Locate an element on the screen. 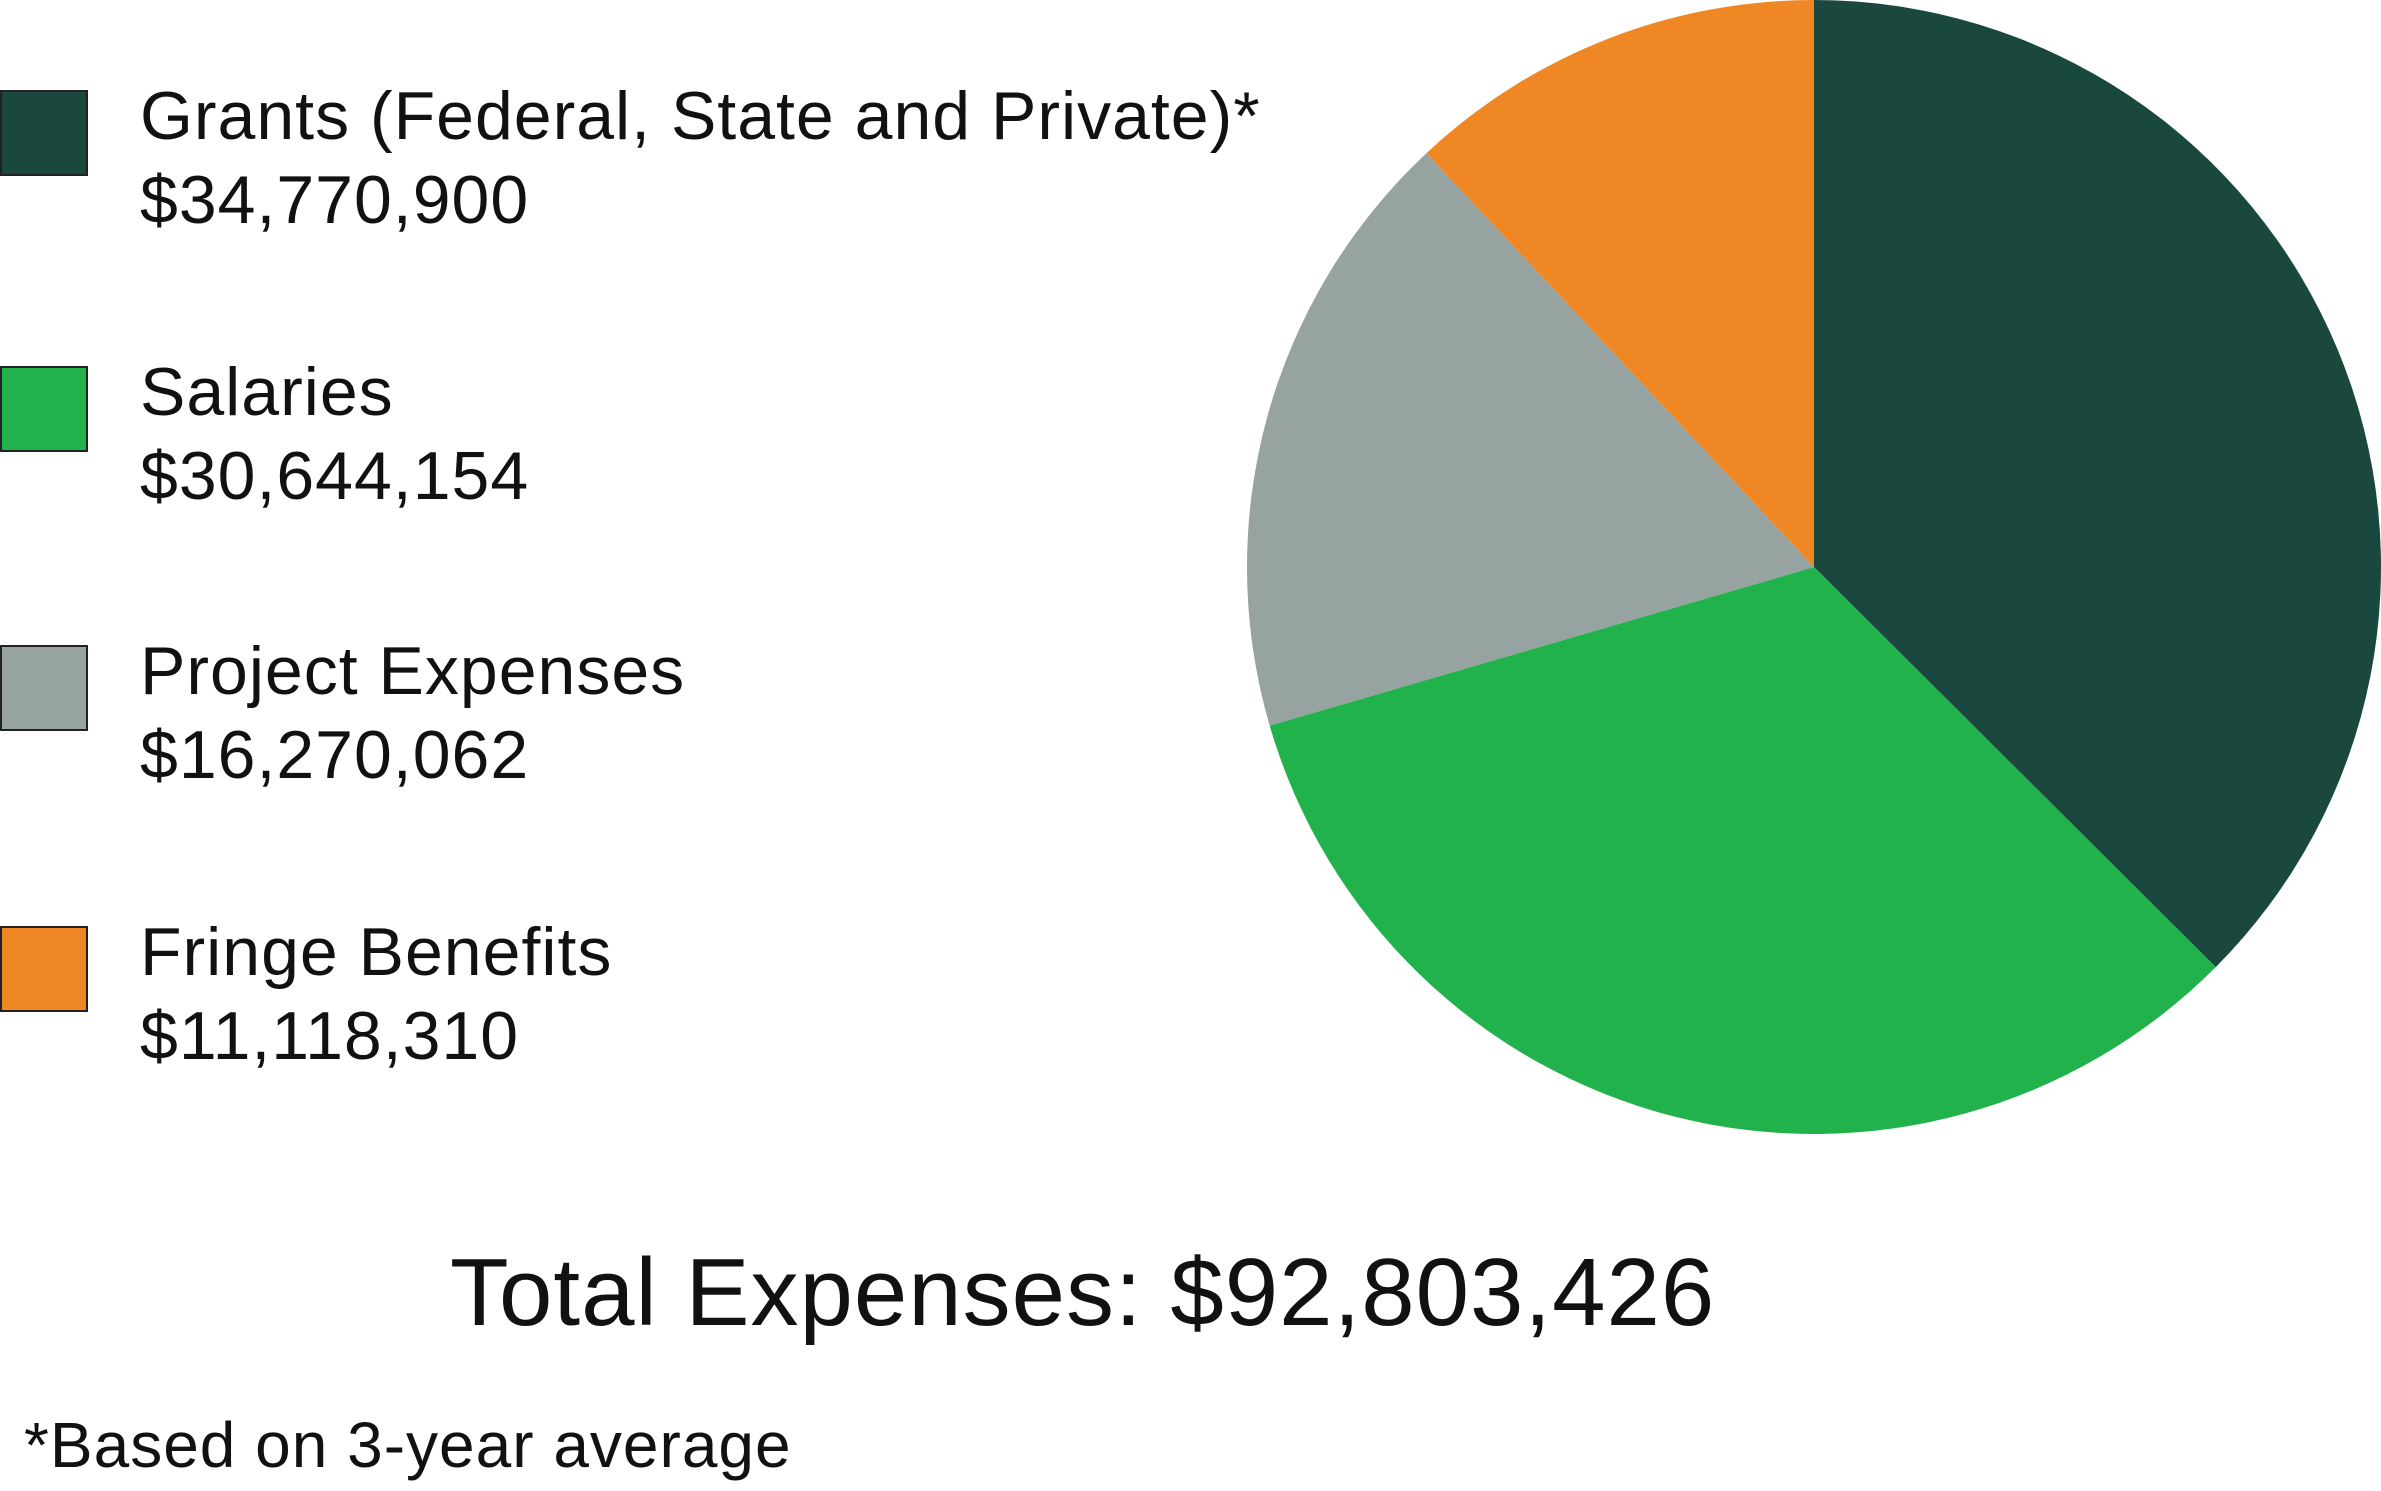  legend-value: $34,770,900 is located at coordinates (335, 200).